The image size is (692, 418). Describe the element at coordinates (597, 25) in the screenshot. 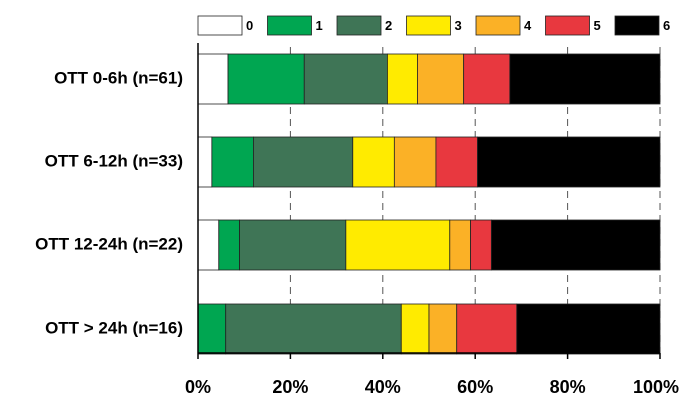

I see `legend-label-5: 5` at that location.